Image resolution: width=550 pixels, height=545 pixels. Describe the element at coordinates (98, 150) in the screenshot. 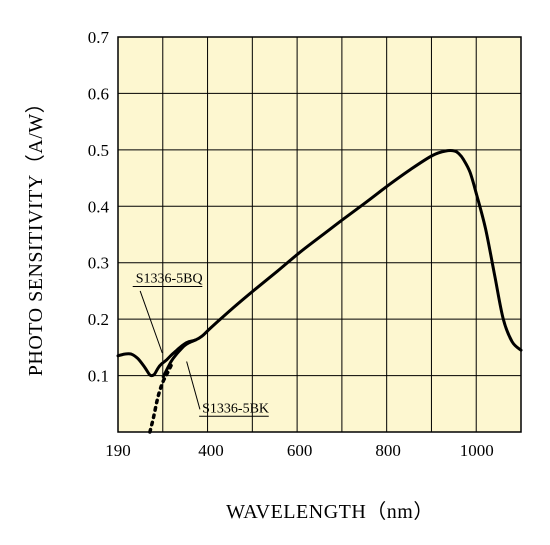

I see `y-tick-label: 0.5` at that location.